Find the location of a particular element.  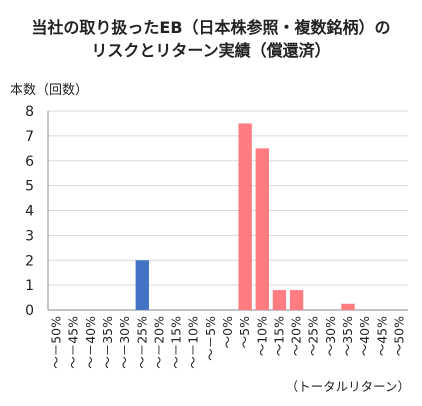

x-tick-label: ～35% is located at coordinates (347, 336).